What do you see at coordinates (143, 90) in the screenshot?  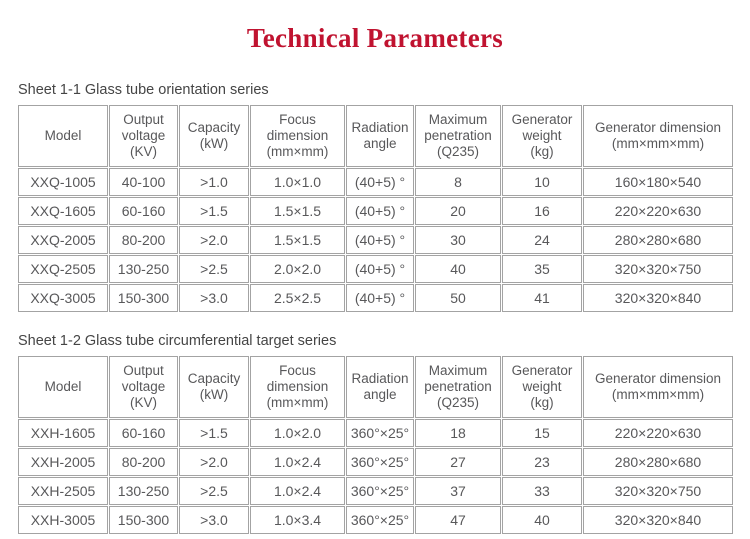 I see `sheet-1-1-caption: Sheet 1-1 Glass tube orientation series` at bounding box center [143, 90].